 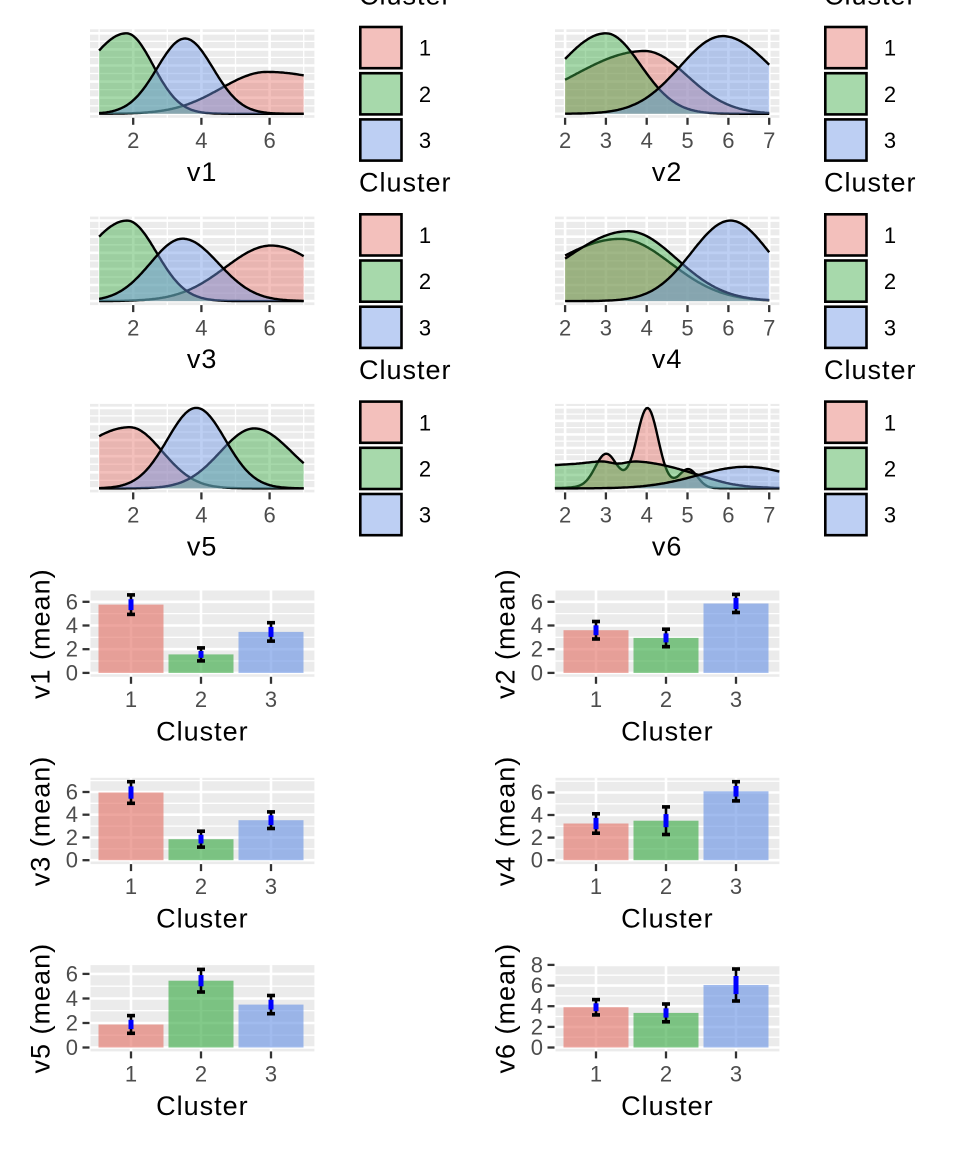 I want to click on svg-text: v4, so click(x=667, y=359).